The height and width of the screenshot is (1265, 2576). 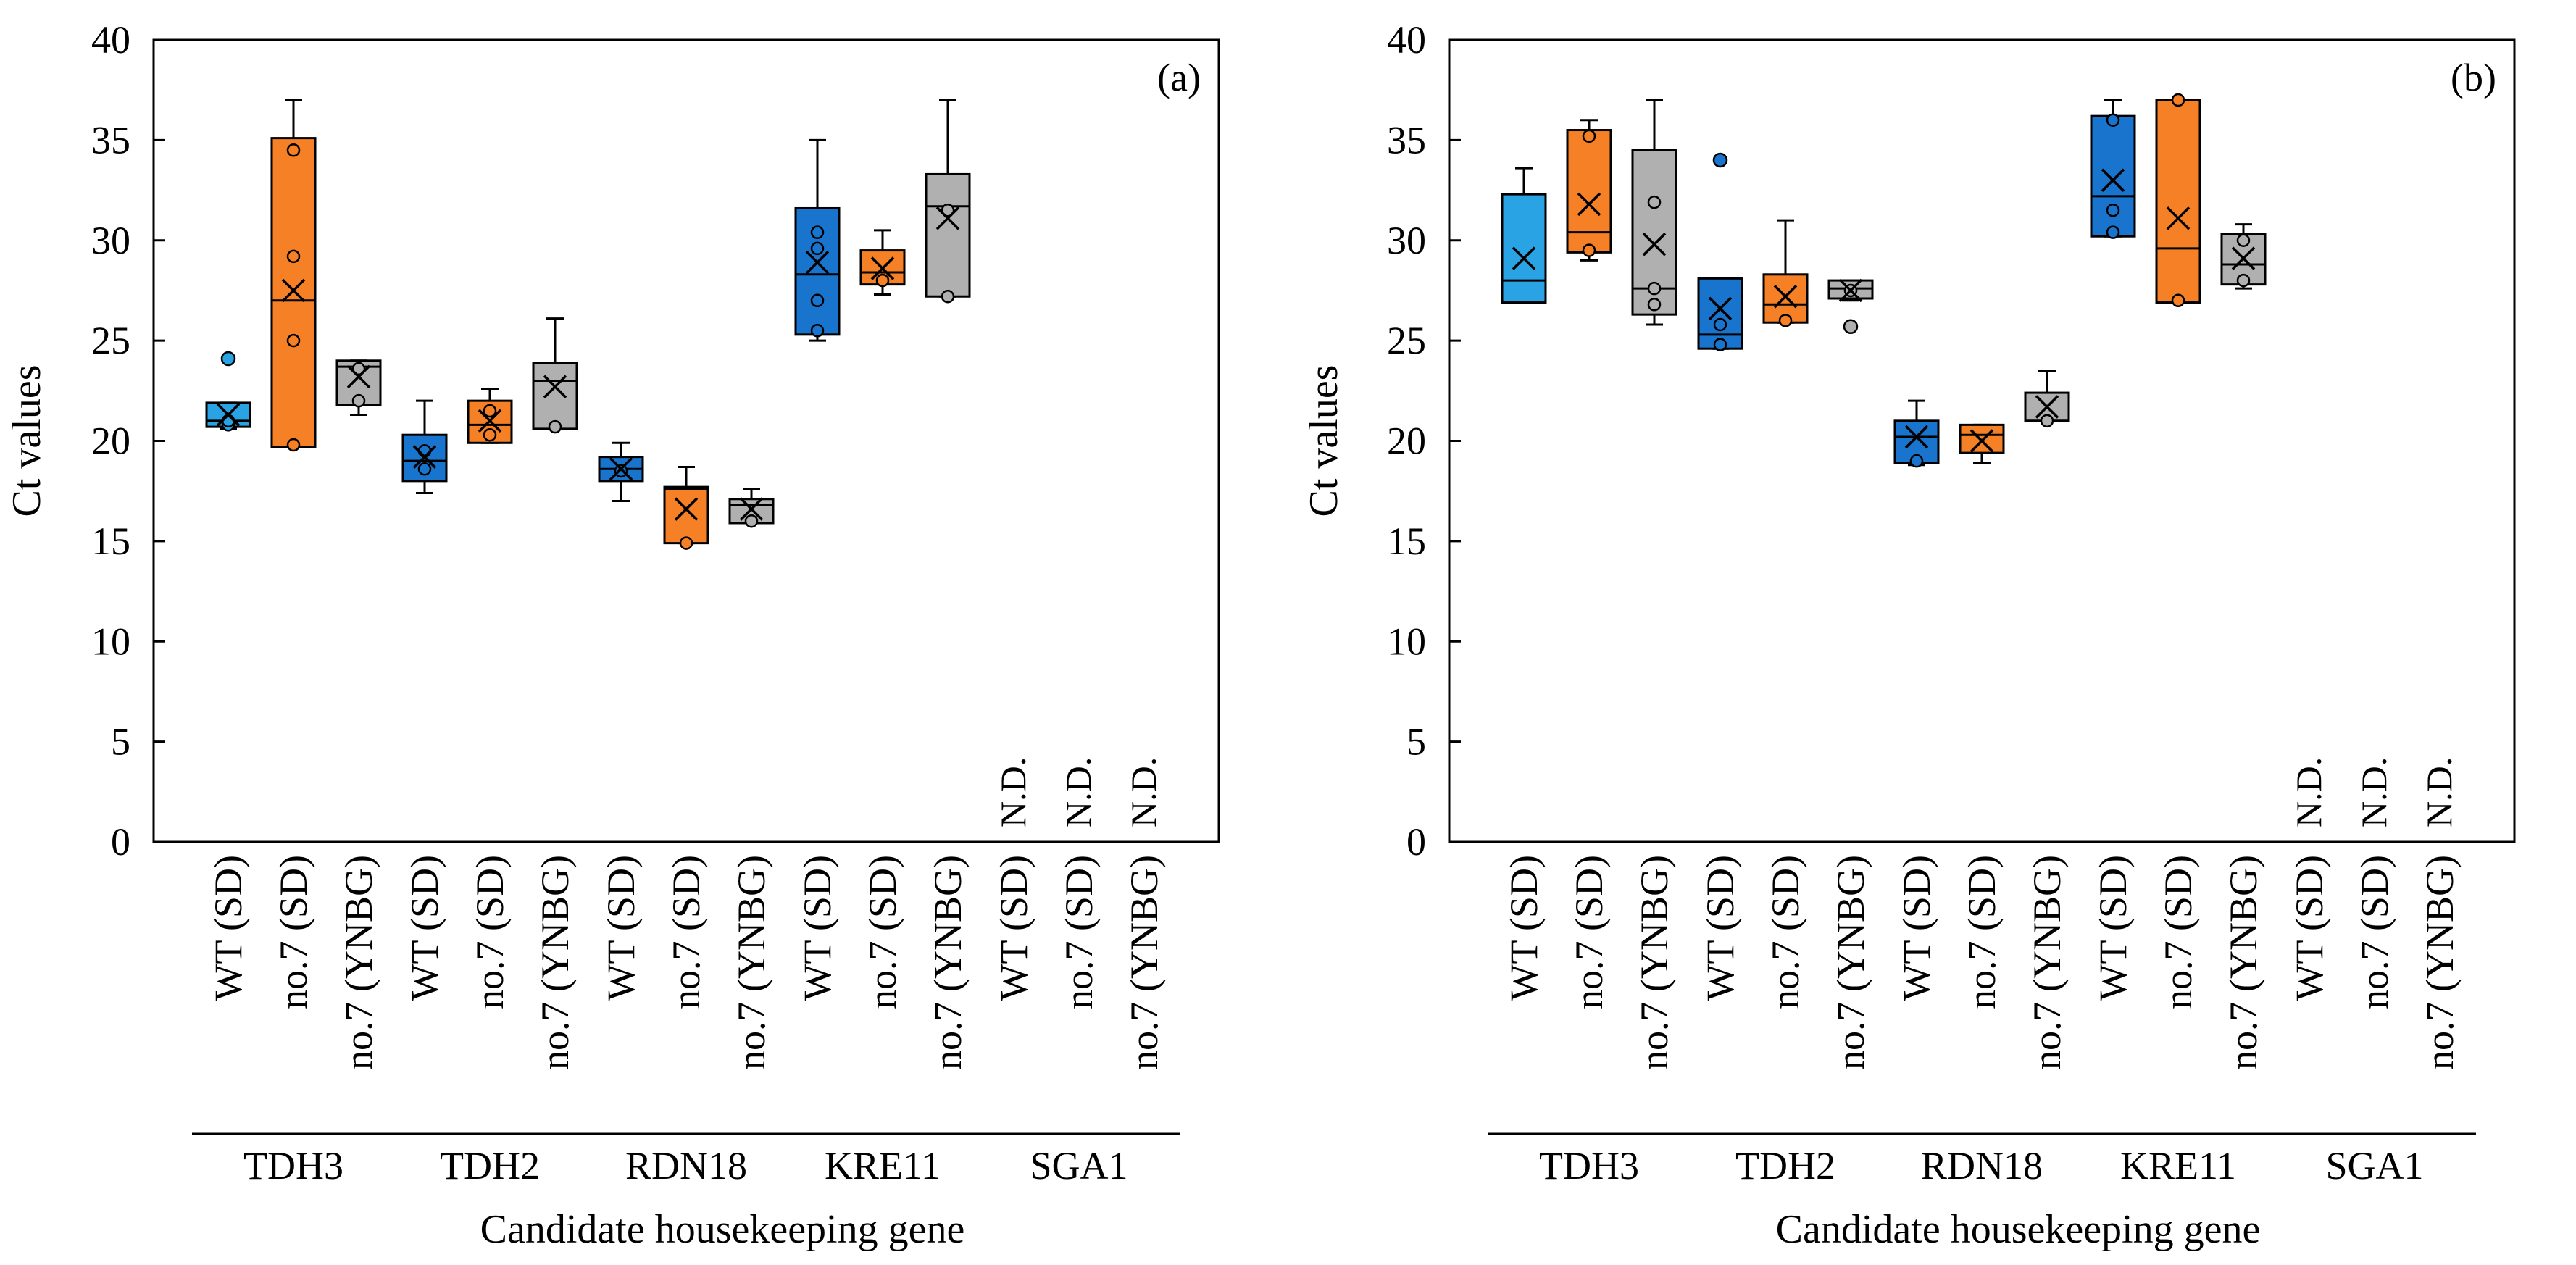 I want to click on panel-label: (a), so click(x=1179, y=77).